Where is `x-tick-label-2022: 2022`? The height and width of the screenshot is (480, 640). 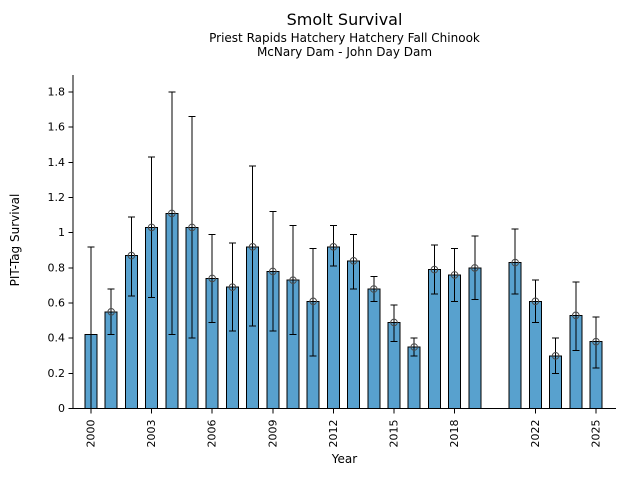
x-tick-label-2022: 2022 is located at coordinates (535, 434).